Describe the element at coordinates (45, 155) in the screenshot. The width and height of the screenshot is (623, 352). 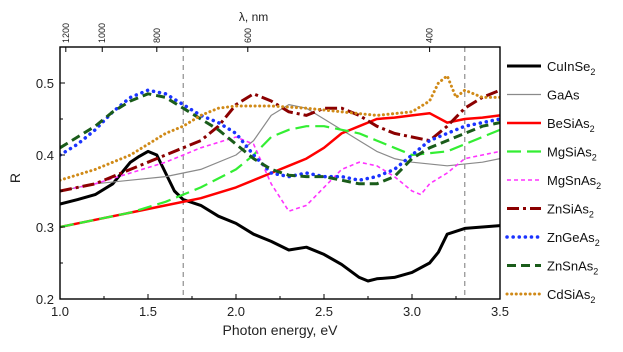
I see `y-tick-label: 0.4` at that location.